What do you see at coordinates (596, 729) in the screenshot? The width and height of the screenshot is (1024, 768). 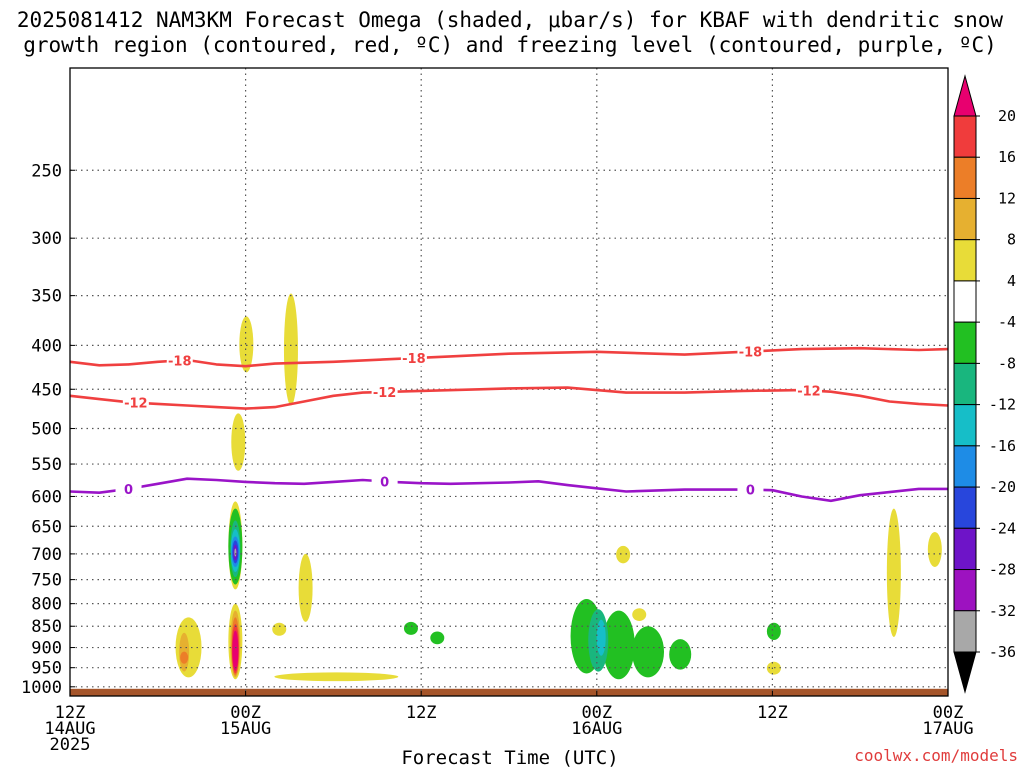 I see `x-tick-label-36-1: 16AUG` at bounding box center [596, 729].